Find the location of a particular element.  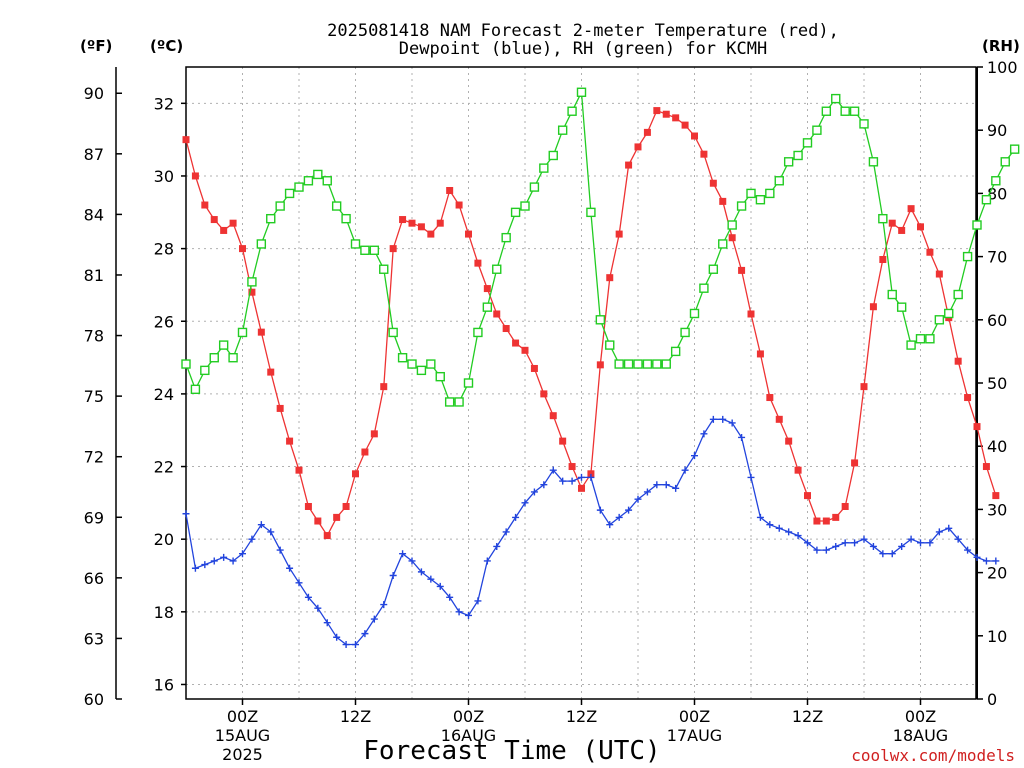

celsius-tick-label: 16 is located at coordinates (164, 684).